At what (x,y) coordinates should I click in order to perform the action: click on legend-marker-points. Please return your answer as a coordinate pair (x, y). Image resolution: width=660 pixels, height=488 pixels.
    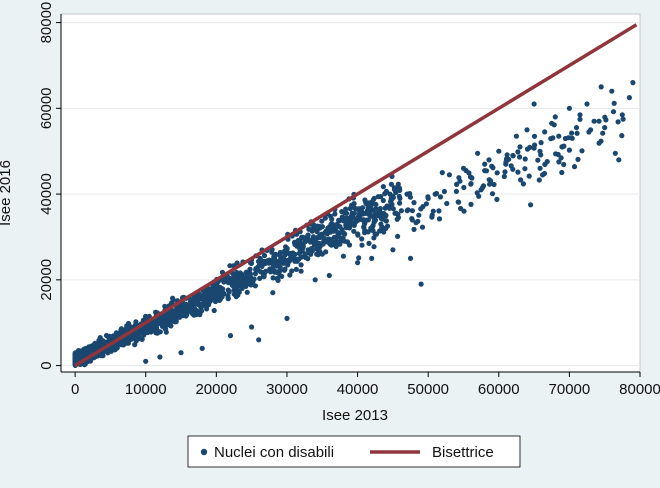
    Looking at the image, I should click on (204, 452).